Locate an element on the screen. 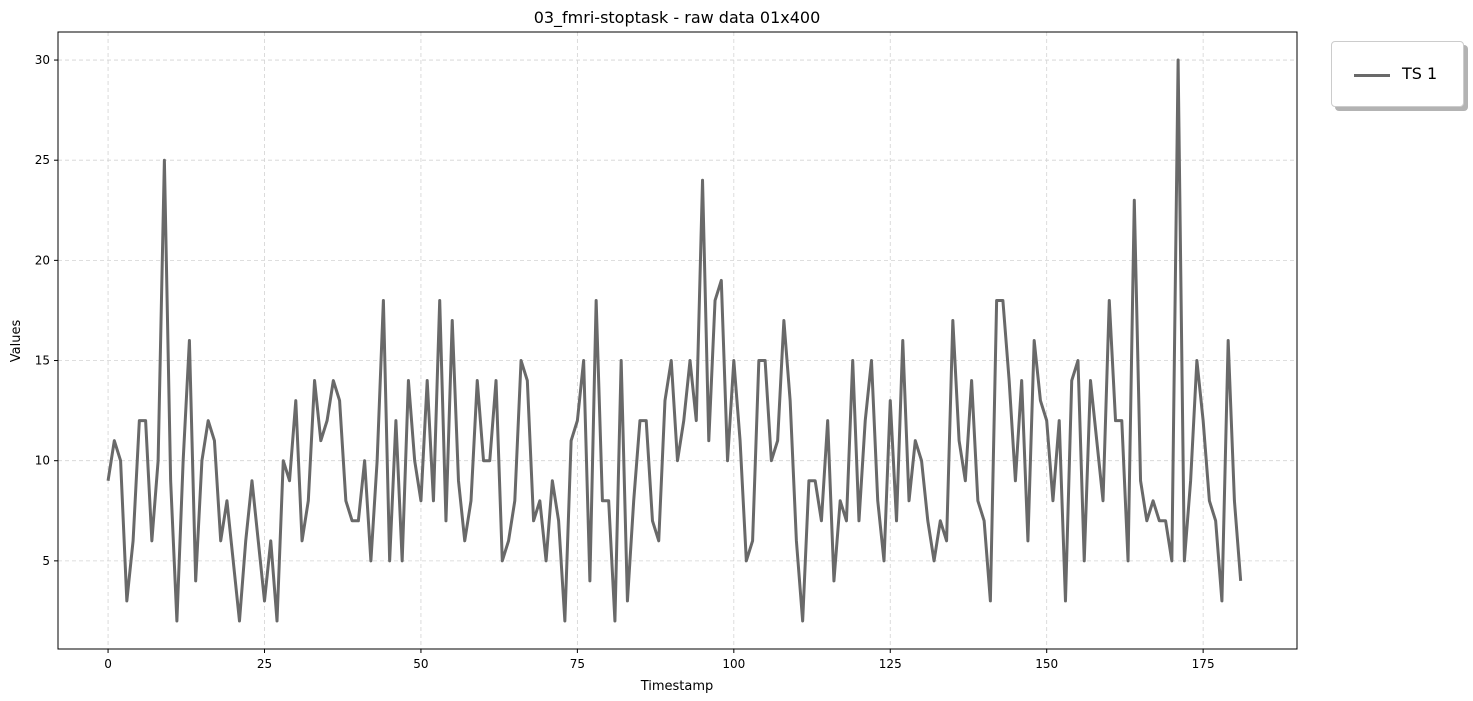  y-axis-ticks: 5 10 15 20 25 30 is located at coordinates (46, 310).